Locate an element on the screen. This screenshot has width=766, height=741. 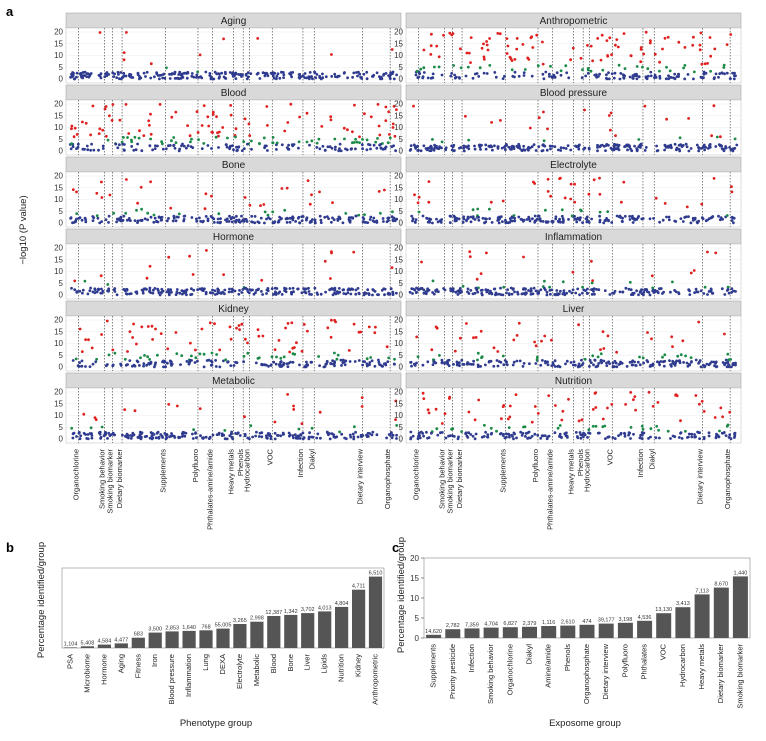
x-tick-label: Amine/amide is located at coordinates (548, 666).